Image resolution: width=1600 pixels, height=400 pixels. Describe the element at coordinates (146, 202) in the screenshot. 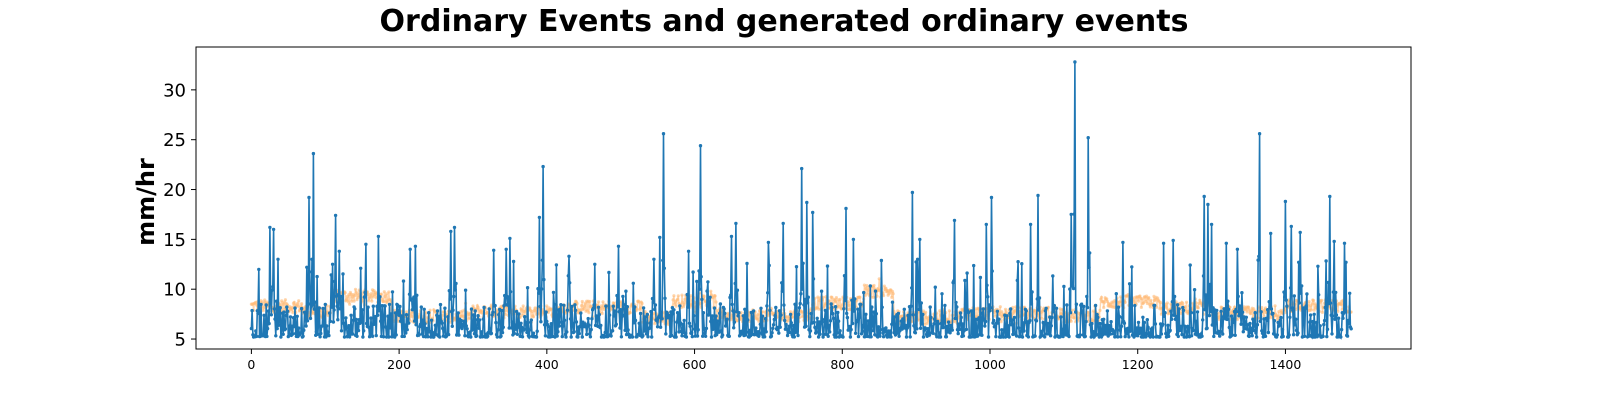

I see `y-axis-label: mm/hr` at that location.